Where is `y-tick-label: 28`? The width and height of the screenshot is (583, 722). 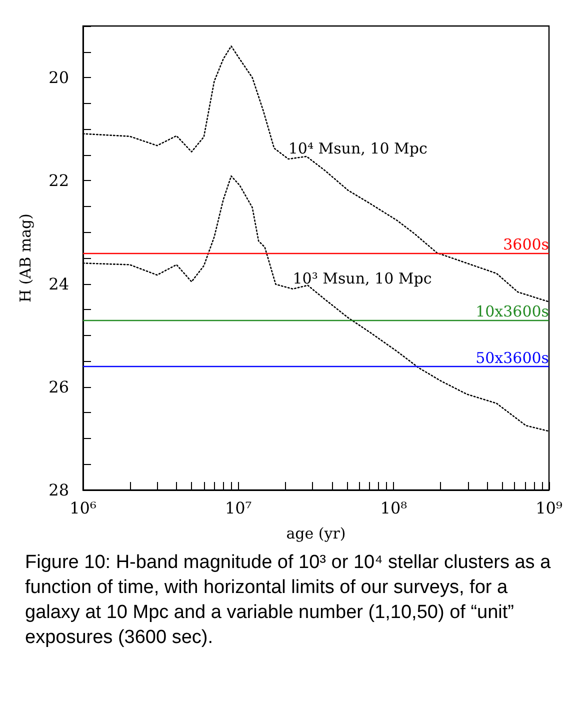 y-tick-label: 28 is located at coordinates (58, 490).